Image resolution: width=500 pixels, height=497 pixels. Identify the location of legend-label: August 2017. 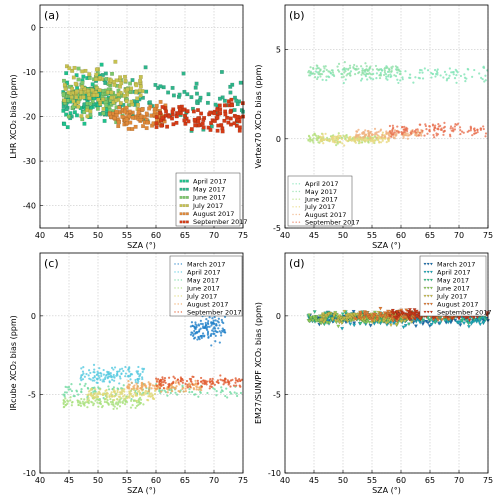
(207, 304).